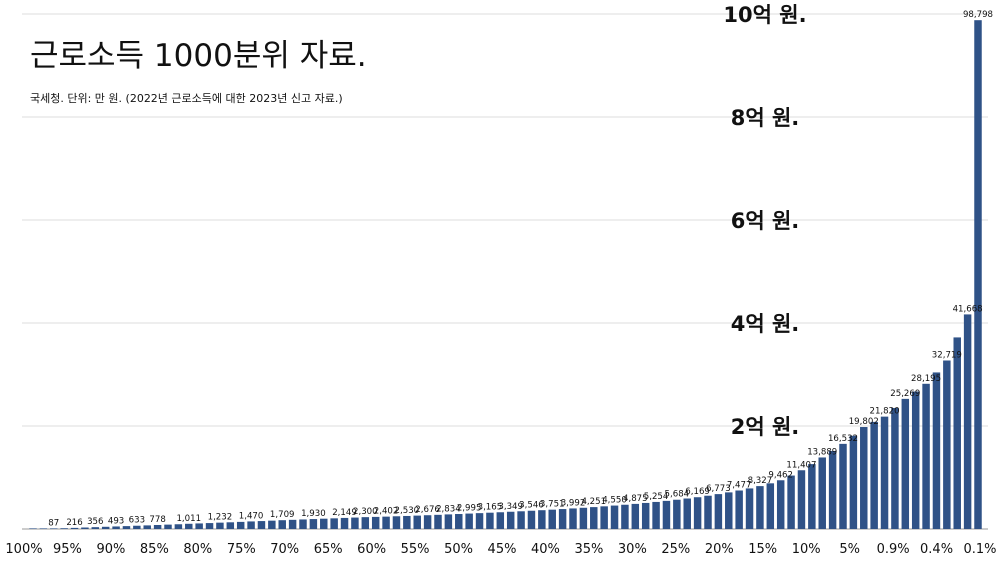 The width and height of the screenshot is (1000, 563). I want to click on data-label: 3,992, so click(573, 503).